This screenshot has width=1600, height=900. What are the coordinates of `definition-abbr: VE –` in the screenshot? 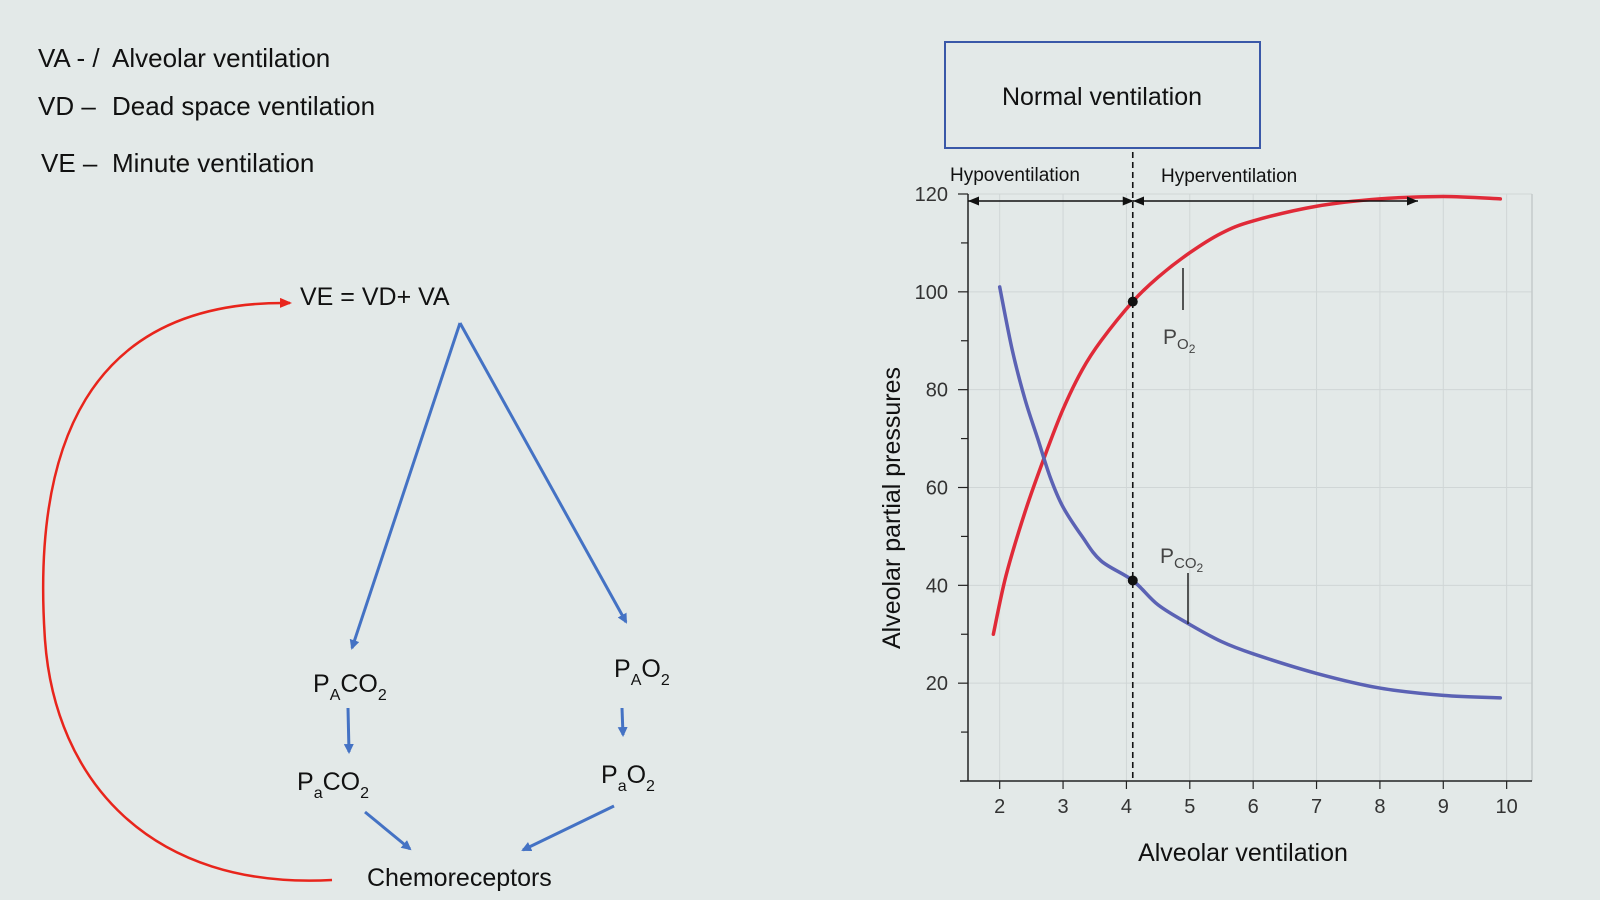 It's located at (69, 163).